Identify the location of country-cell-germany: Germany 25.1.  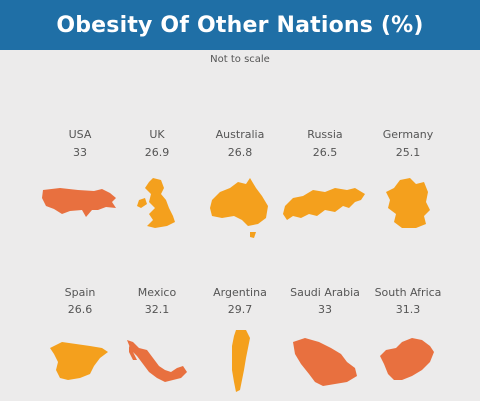
(408, 178).